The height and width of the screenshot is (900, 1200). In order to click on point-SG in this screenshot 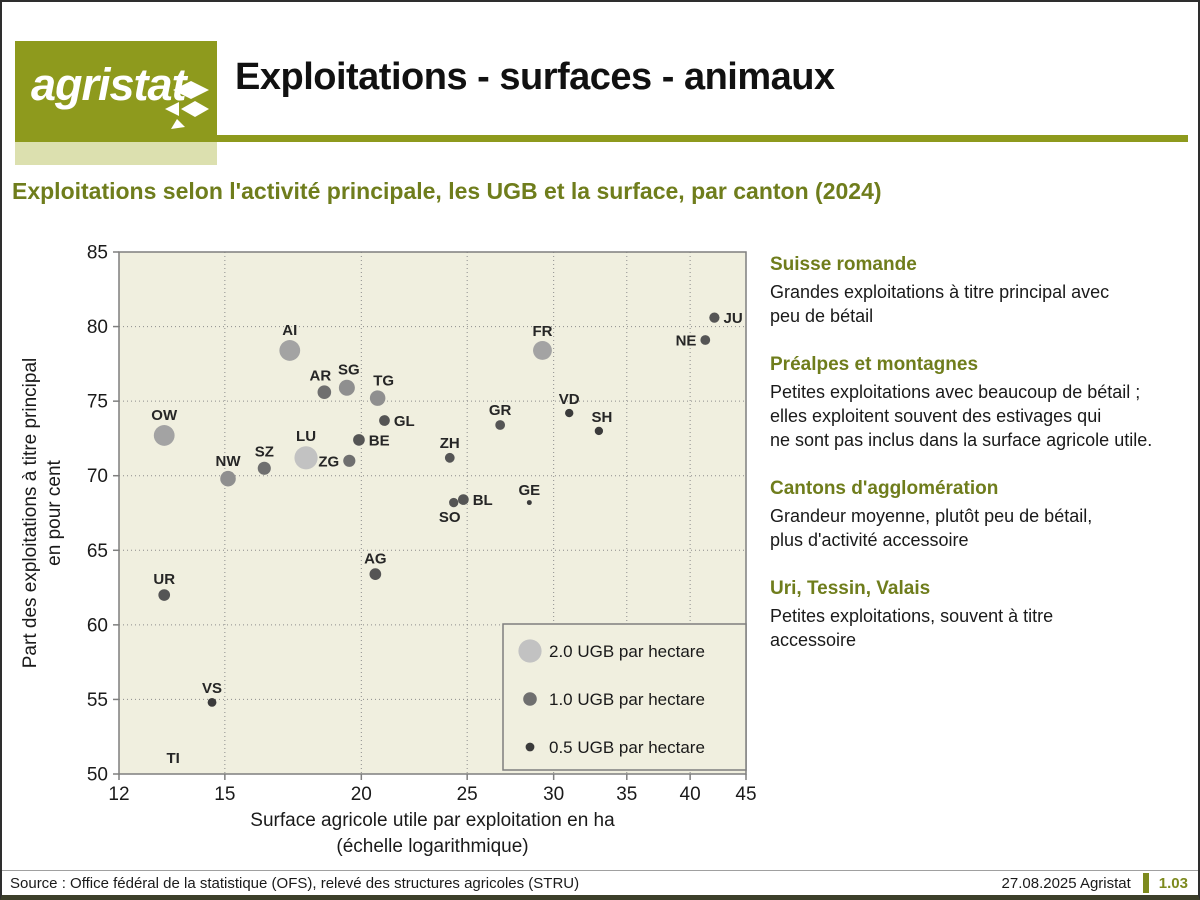, I will do `click(346, 387)`.